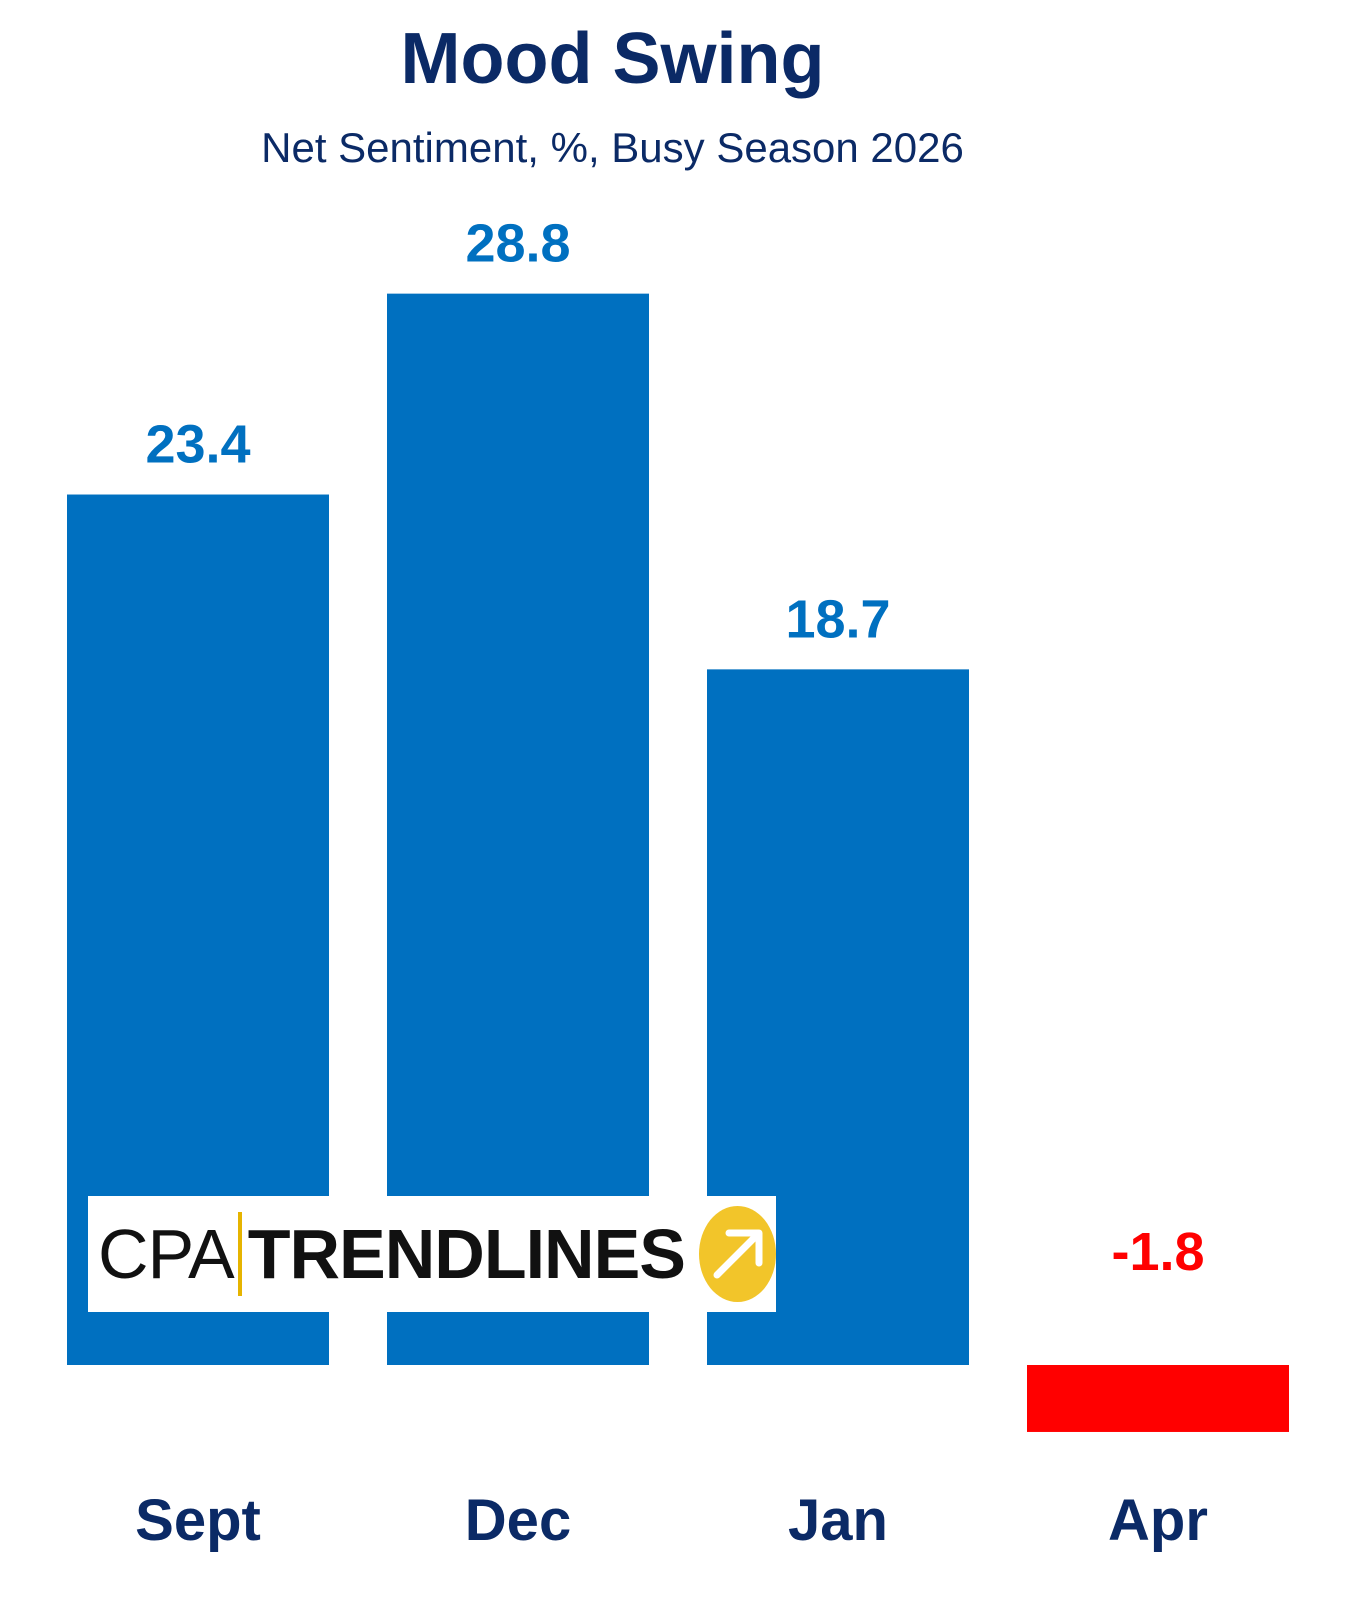 The height and width of the screenshot is (1600, 1351). What do you see at coordinates (518, 829) in the screenshot?
I see `bar-dec` at bounding box center [518, 829].